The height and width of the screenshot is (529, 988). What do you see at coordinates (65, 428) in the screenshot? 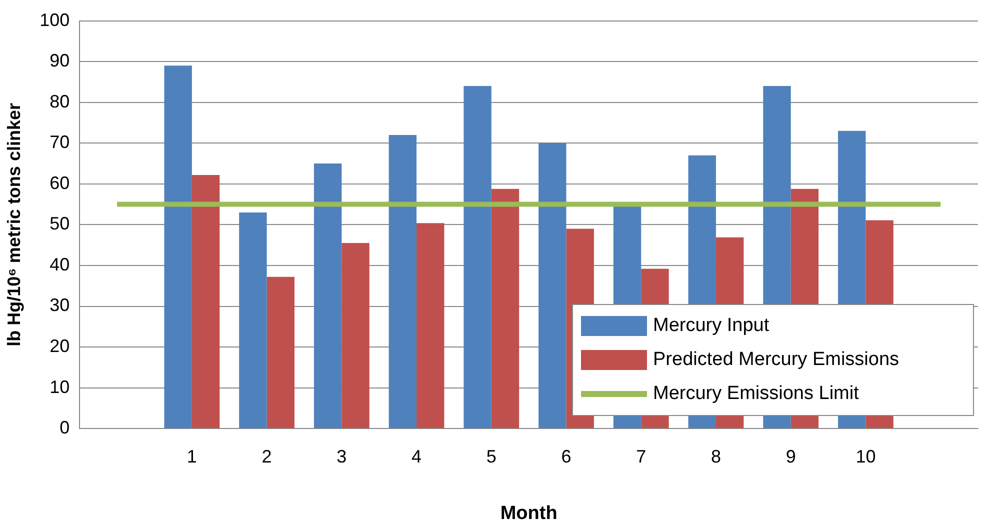
I see `y-tick-label: 0` at bounding box center [65, 428].